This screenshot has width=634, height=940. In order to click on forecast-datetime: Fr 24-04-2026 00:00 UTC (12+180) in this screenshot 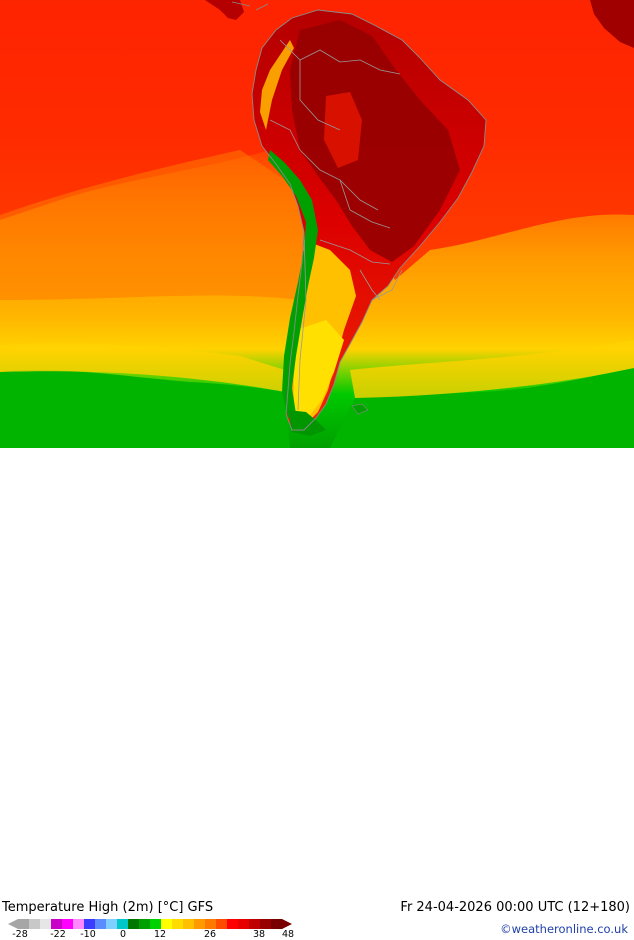, I will do `click(515, 907)`.